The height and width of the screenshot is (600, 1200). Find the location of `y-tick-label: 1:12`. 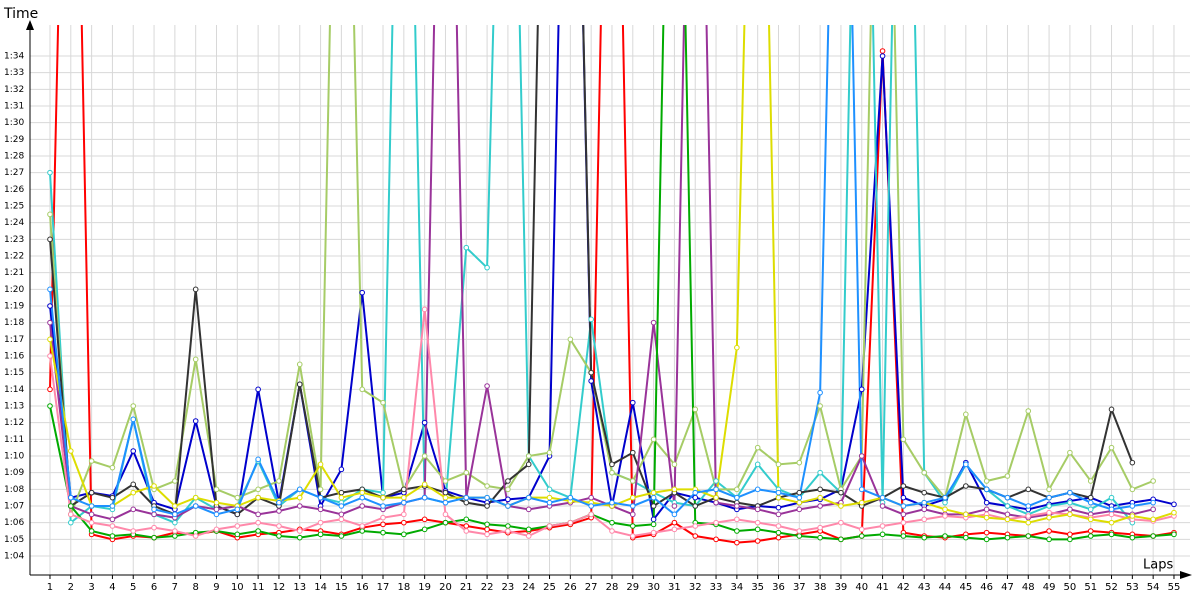

y-tick-label: 1:12 is located at coordinates (14, 423).